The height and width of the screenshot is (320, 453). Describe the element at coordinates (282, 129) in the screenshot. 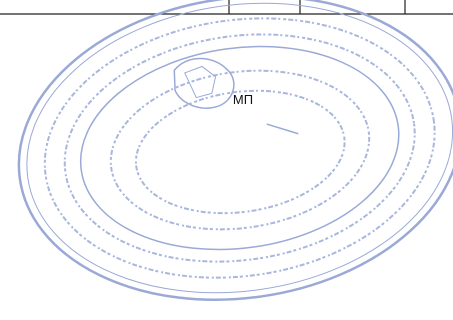

I see `seal-mark` at that location.